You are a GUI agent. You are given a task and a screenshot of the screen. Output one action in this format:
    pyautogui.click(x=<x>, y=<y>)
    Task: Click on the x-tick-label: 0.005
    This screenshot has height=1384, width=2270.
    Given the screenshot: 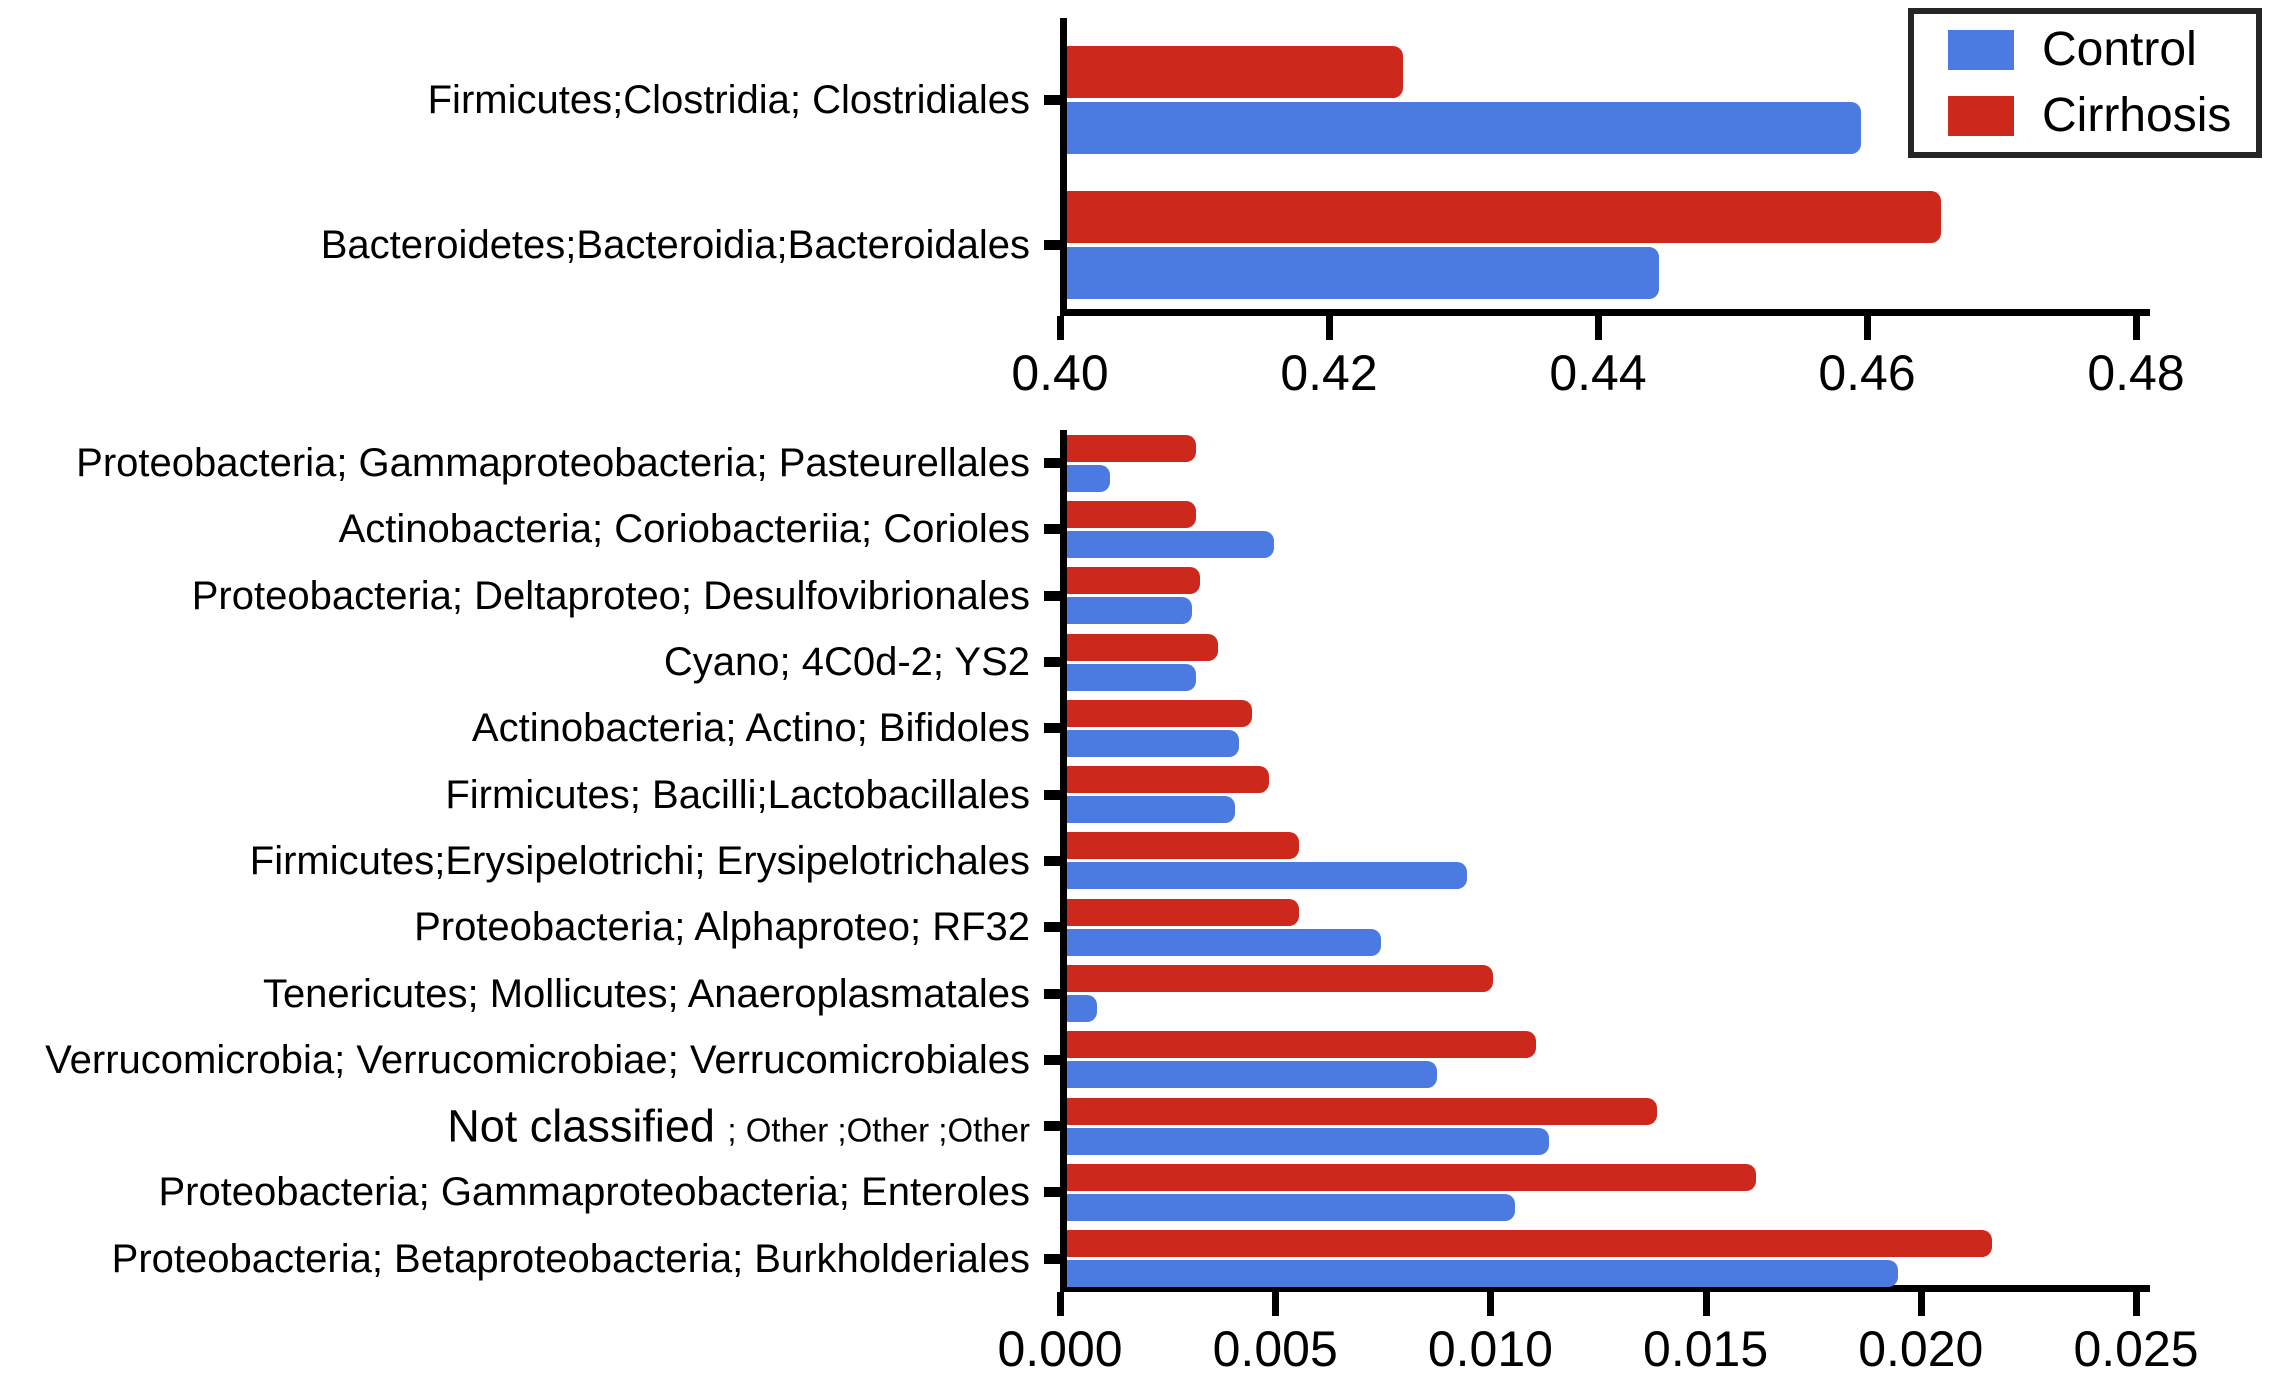 What is the action you would take?
    pyautogui.click(x=1275, y=1349)
    